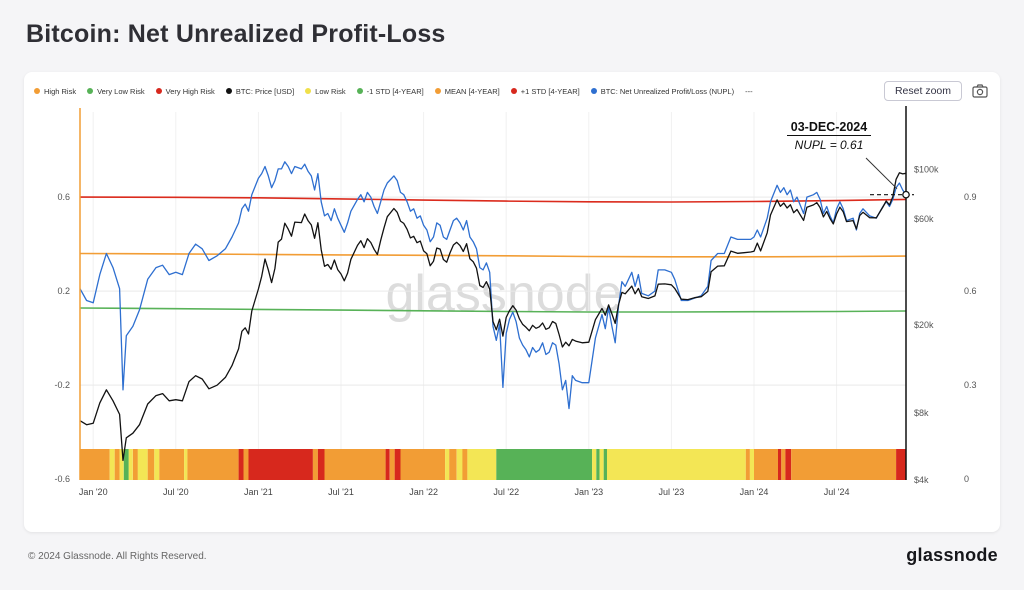 The height and width of the screenshot is (590, 1024). I want to click on x-axis-label: Jul '23, so click(672, 492).